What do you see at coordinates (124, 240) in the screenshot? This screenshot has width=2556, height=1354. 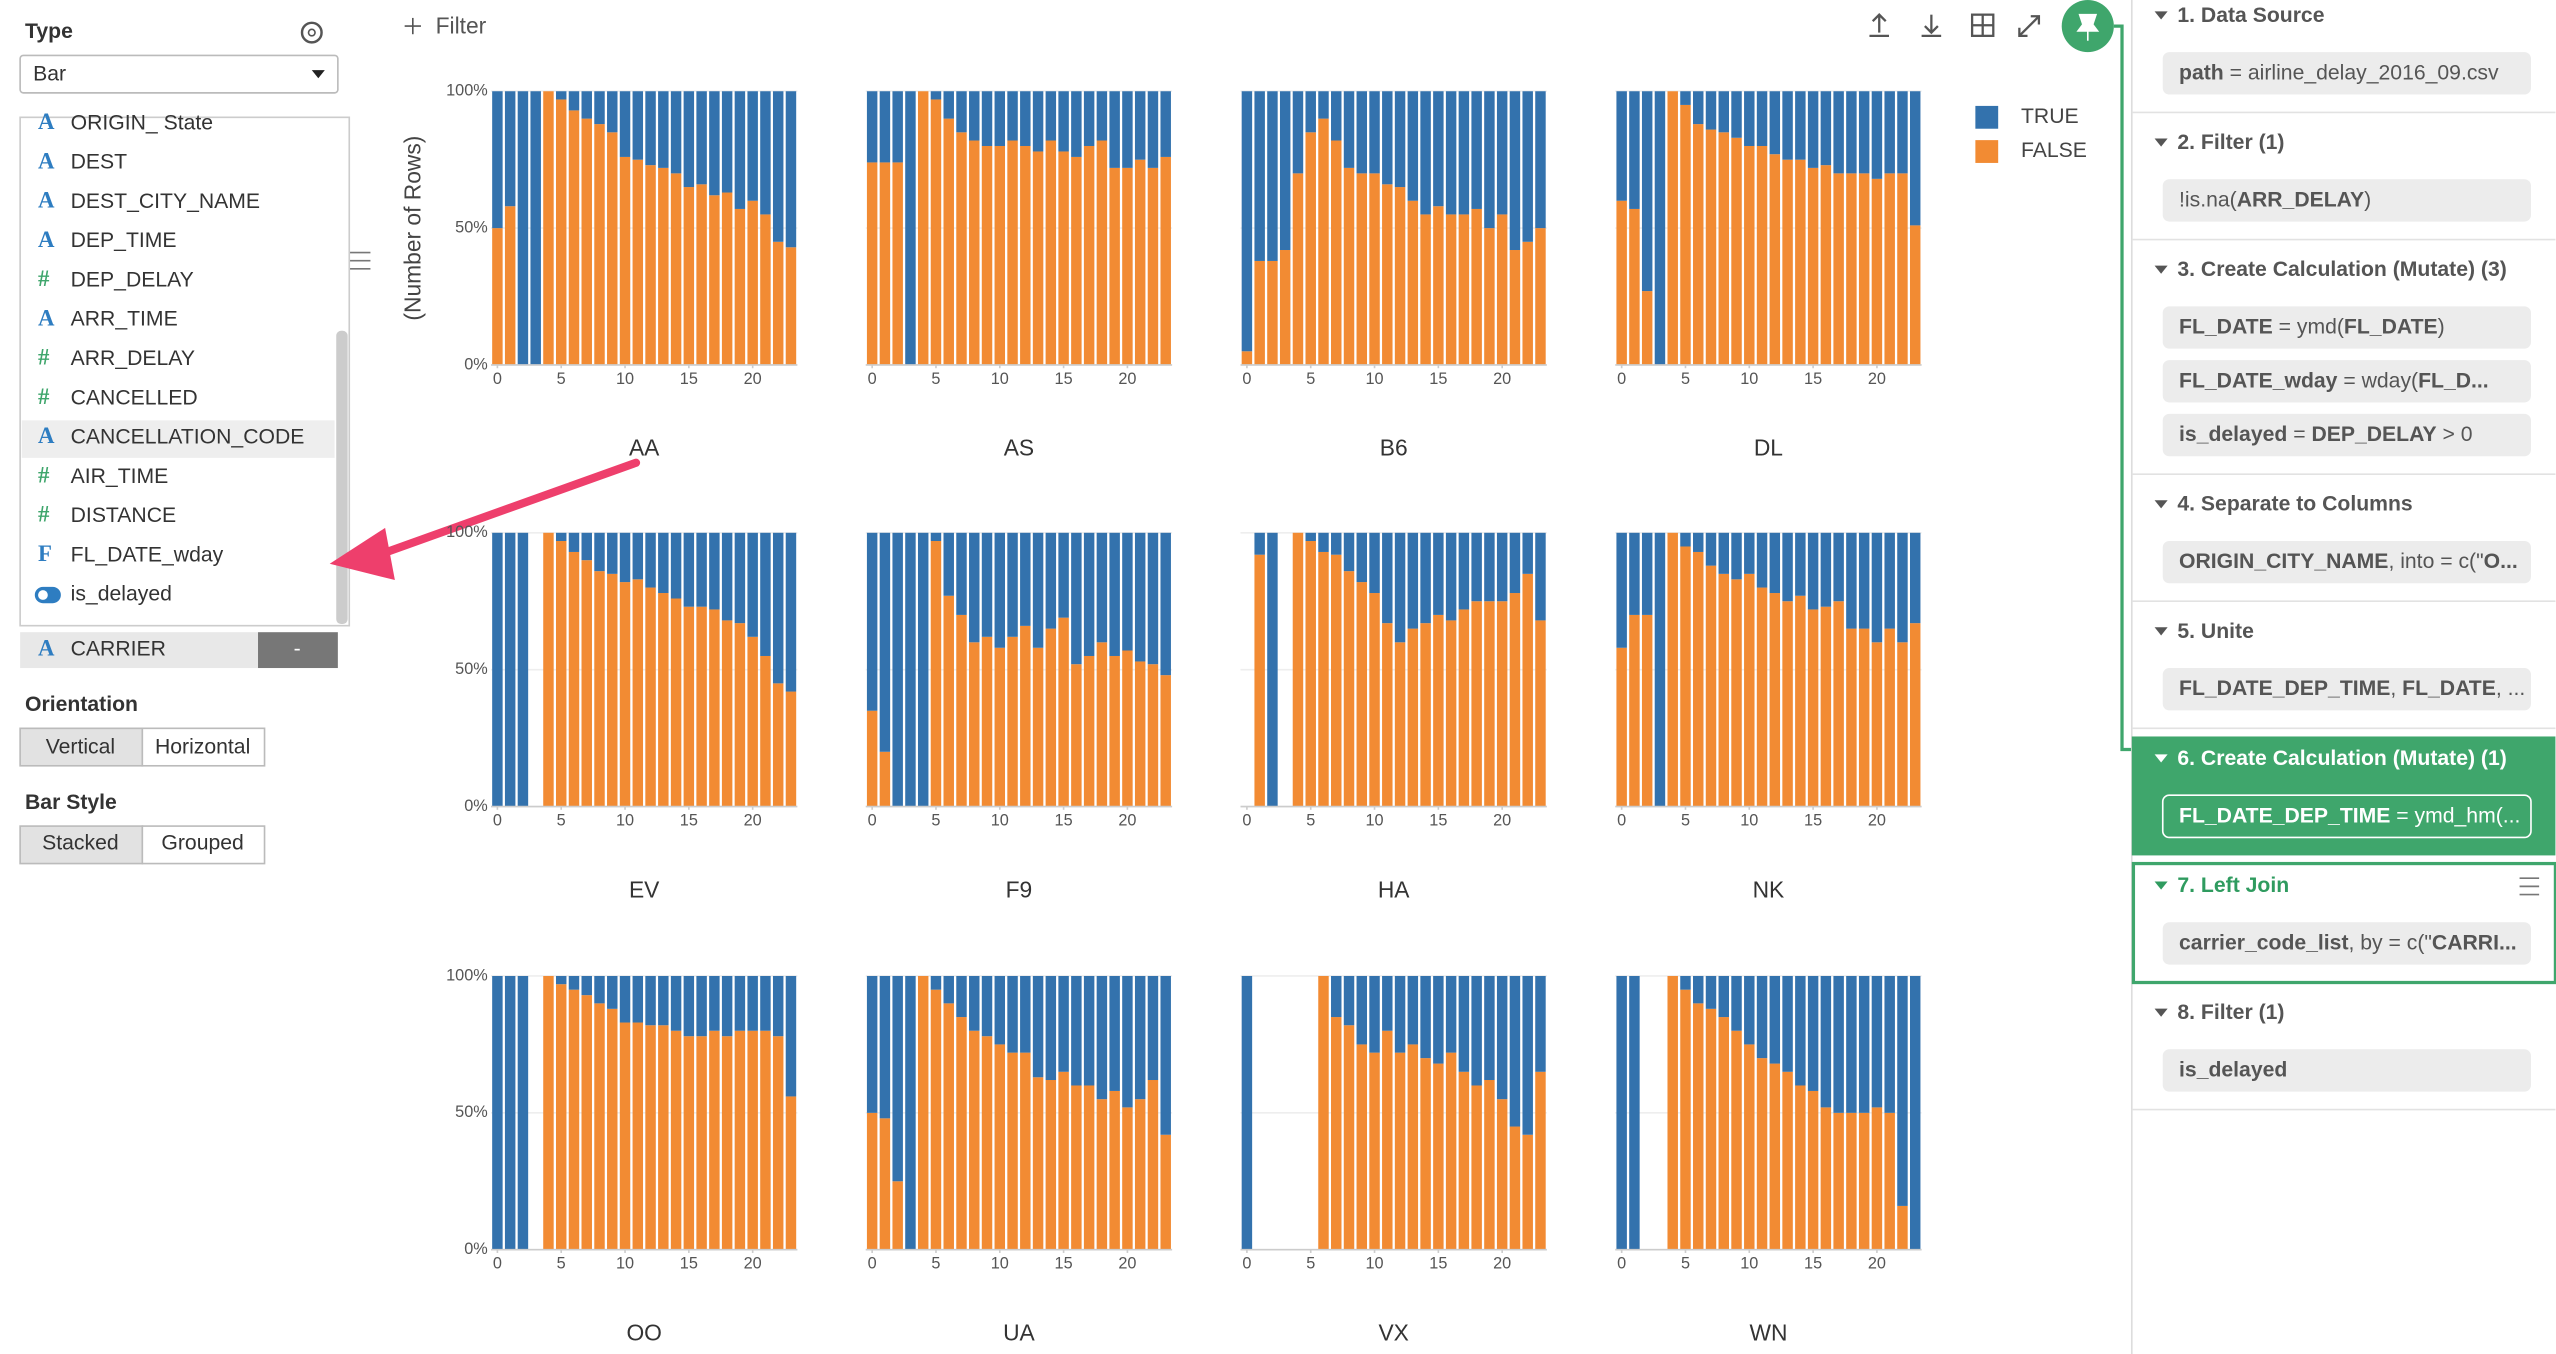 I see `column-name: DEP_TIME` at bounding box center [124, 240].